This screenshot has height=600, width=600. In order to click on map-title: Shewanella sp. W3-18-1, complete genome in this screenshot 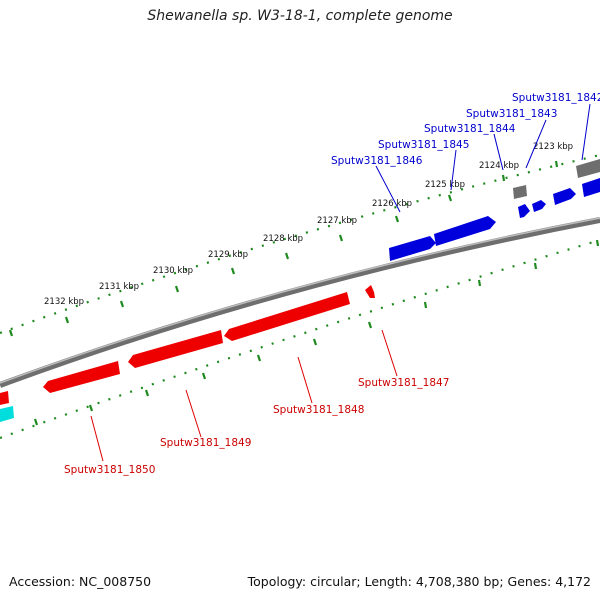, I will do `click(300, 16)`.